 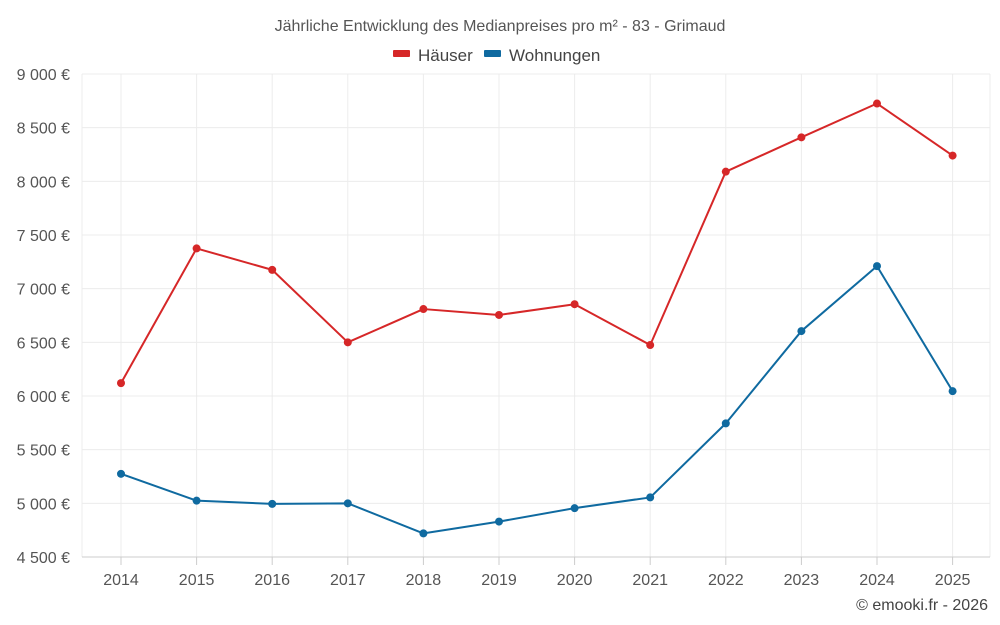 What do you see at coordinates (43, 75) in the screenshot?
I see `y-tick-label: 9 000 €` at bounding box center [43, 75].